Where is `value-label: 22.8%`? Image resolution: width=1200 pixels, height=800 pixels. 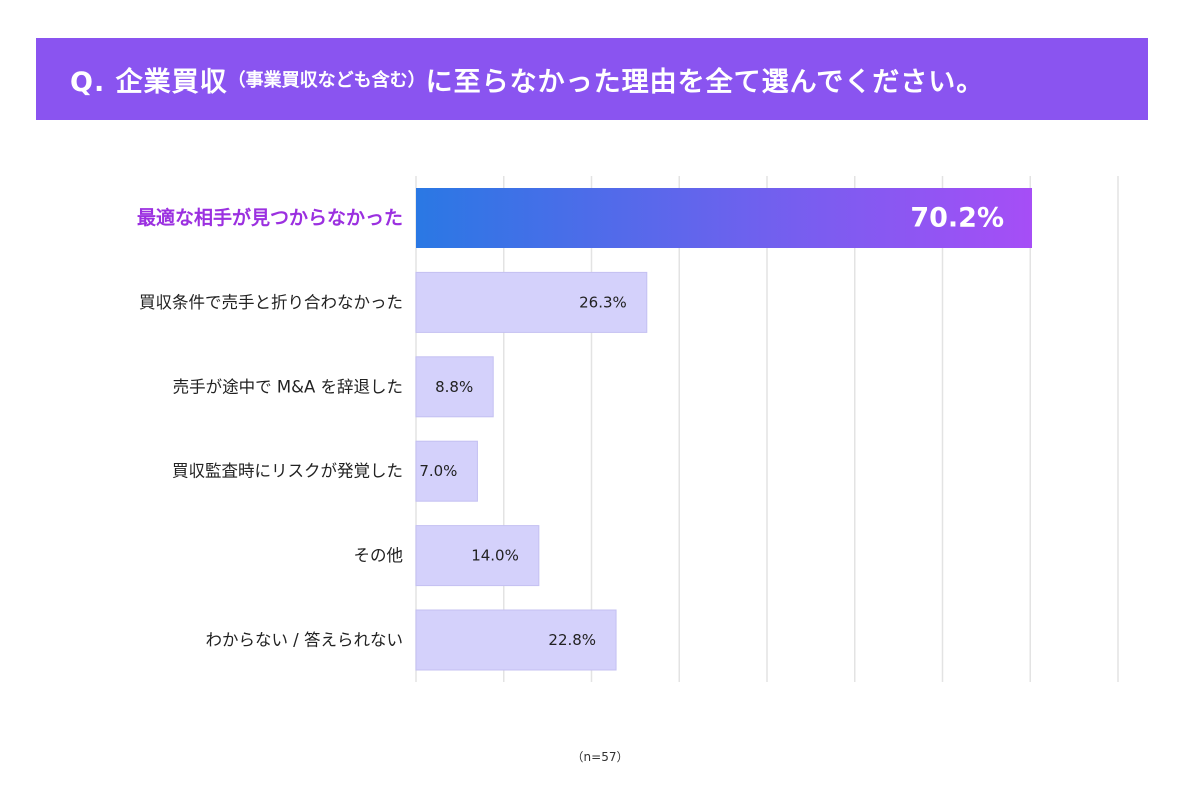
value-label: 22.8% is located at coordinates (572, 640).